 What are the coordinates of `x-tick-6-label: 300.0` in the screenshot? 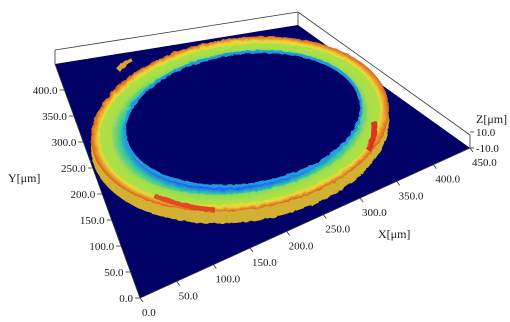 It's located at (374, 213).